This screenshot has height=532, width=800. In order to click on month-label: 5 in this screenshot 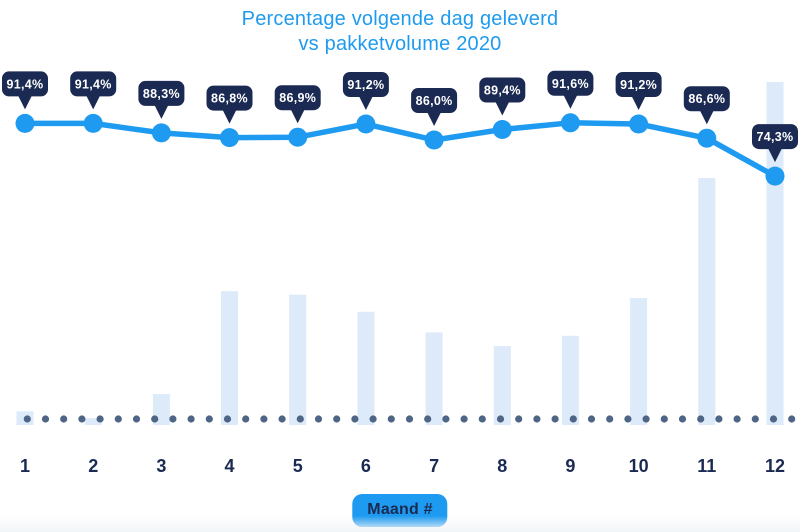, I will do `click(298, 466)`.